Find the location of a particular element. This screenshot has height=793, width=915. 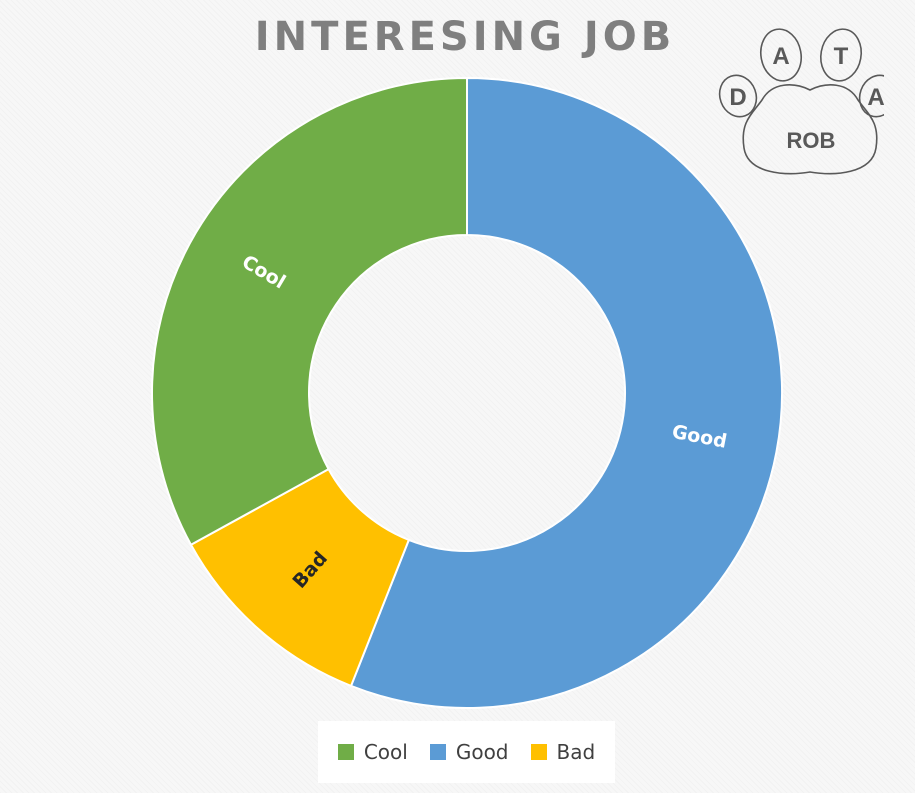

chart-legend: Cool Good Bad is located at coordinates (466, 752).